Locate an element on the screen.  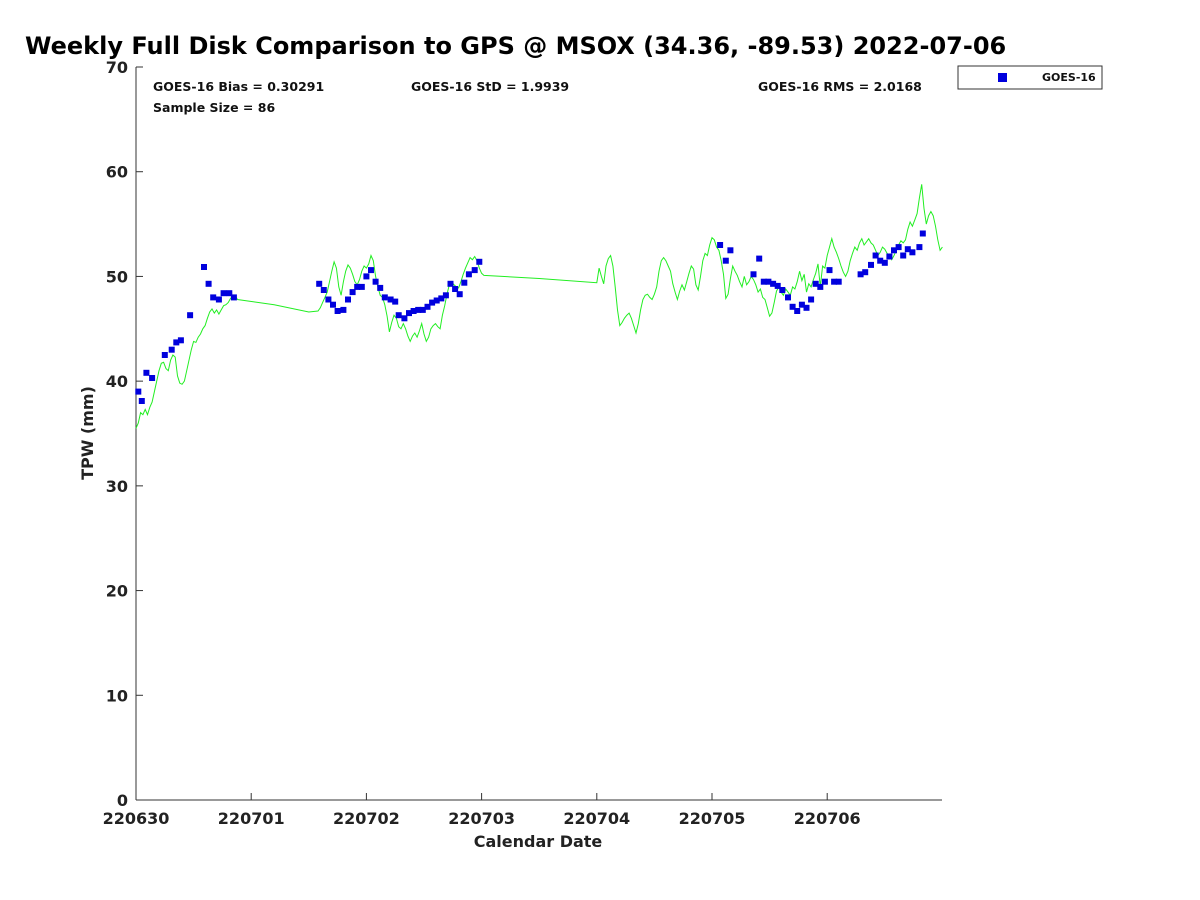
x-axis-label: Calendar Date is located at coordinates (538, 841).